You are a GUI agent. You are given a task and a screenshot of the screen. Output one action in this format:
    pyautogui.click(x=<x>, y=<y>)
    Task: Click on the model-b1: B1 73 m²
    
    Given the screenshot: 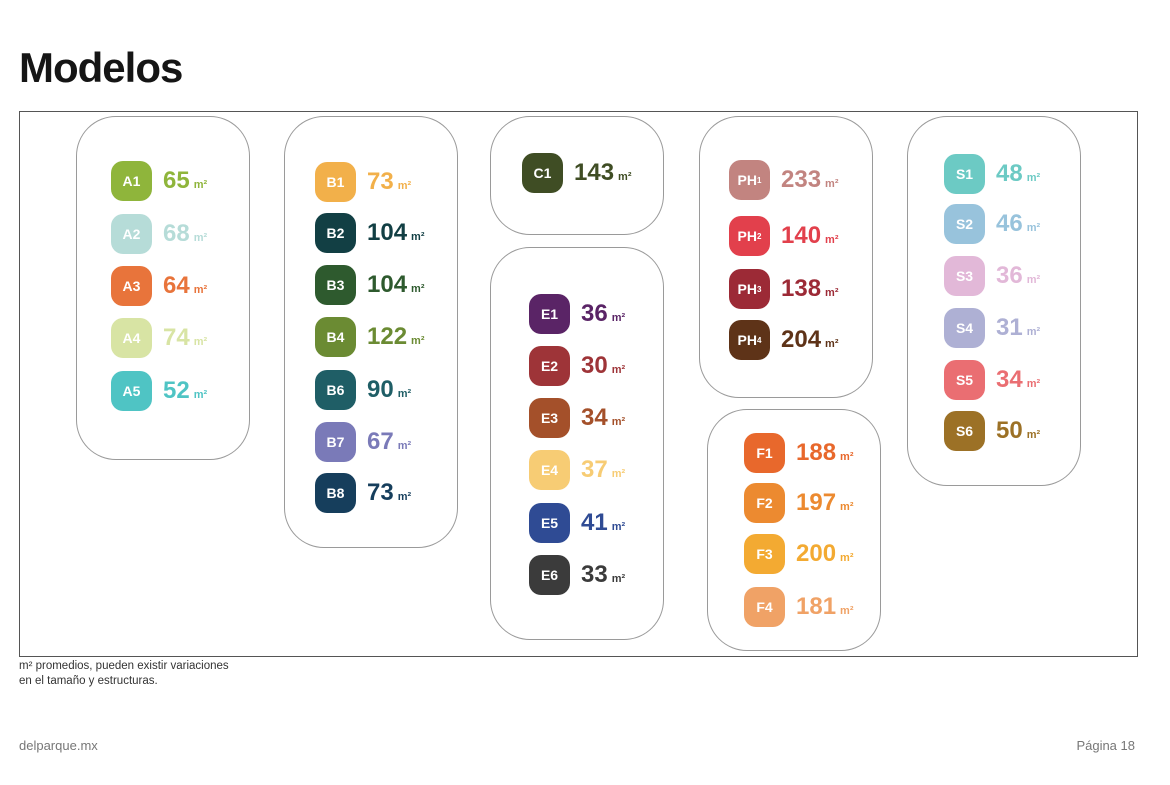 What is the action you would take?
    pyautogui.click(x=363, y=182)
    